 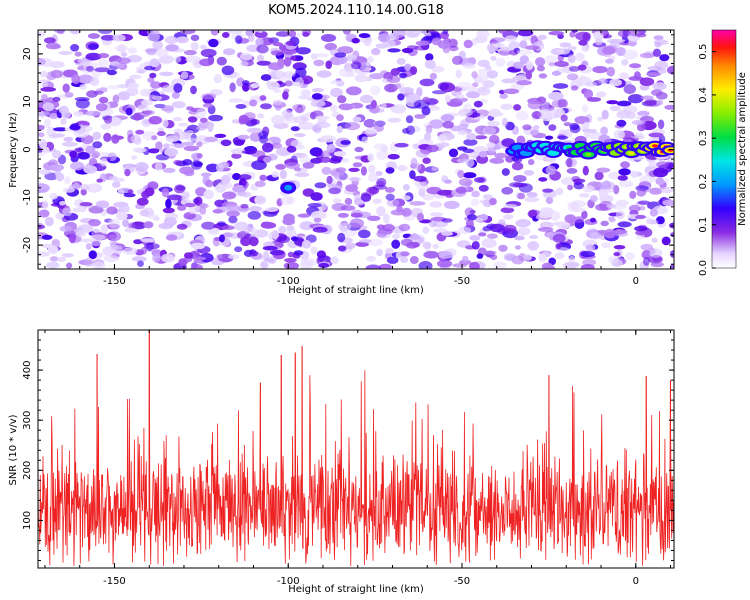 What do you see at coordinates (27, 370) in the screenshot?
I see `snr-y-tick-label: 400` at bounding box center [27, 370].